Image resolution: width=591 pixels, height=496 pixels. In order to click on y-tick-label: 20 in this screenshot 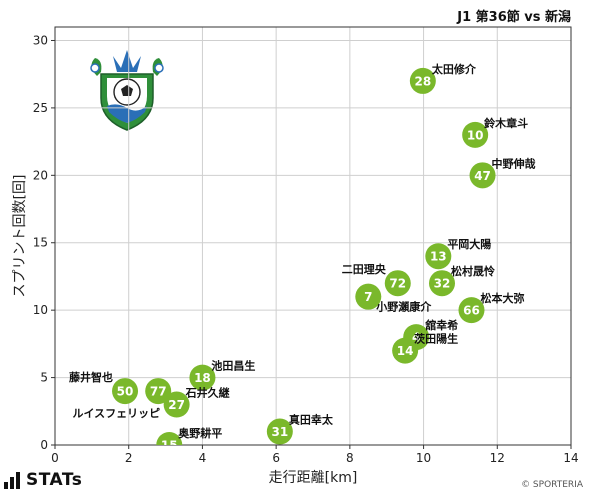, I will do `click(40, 175)`.